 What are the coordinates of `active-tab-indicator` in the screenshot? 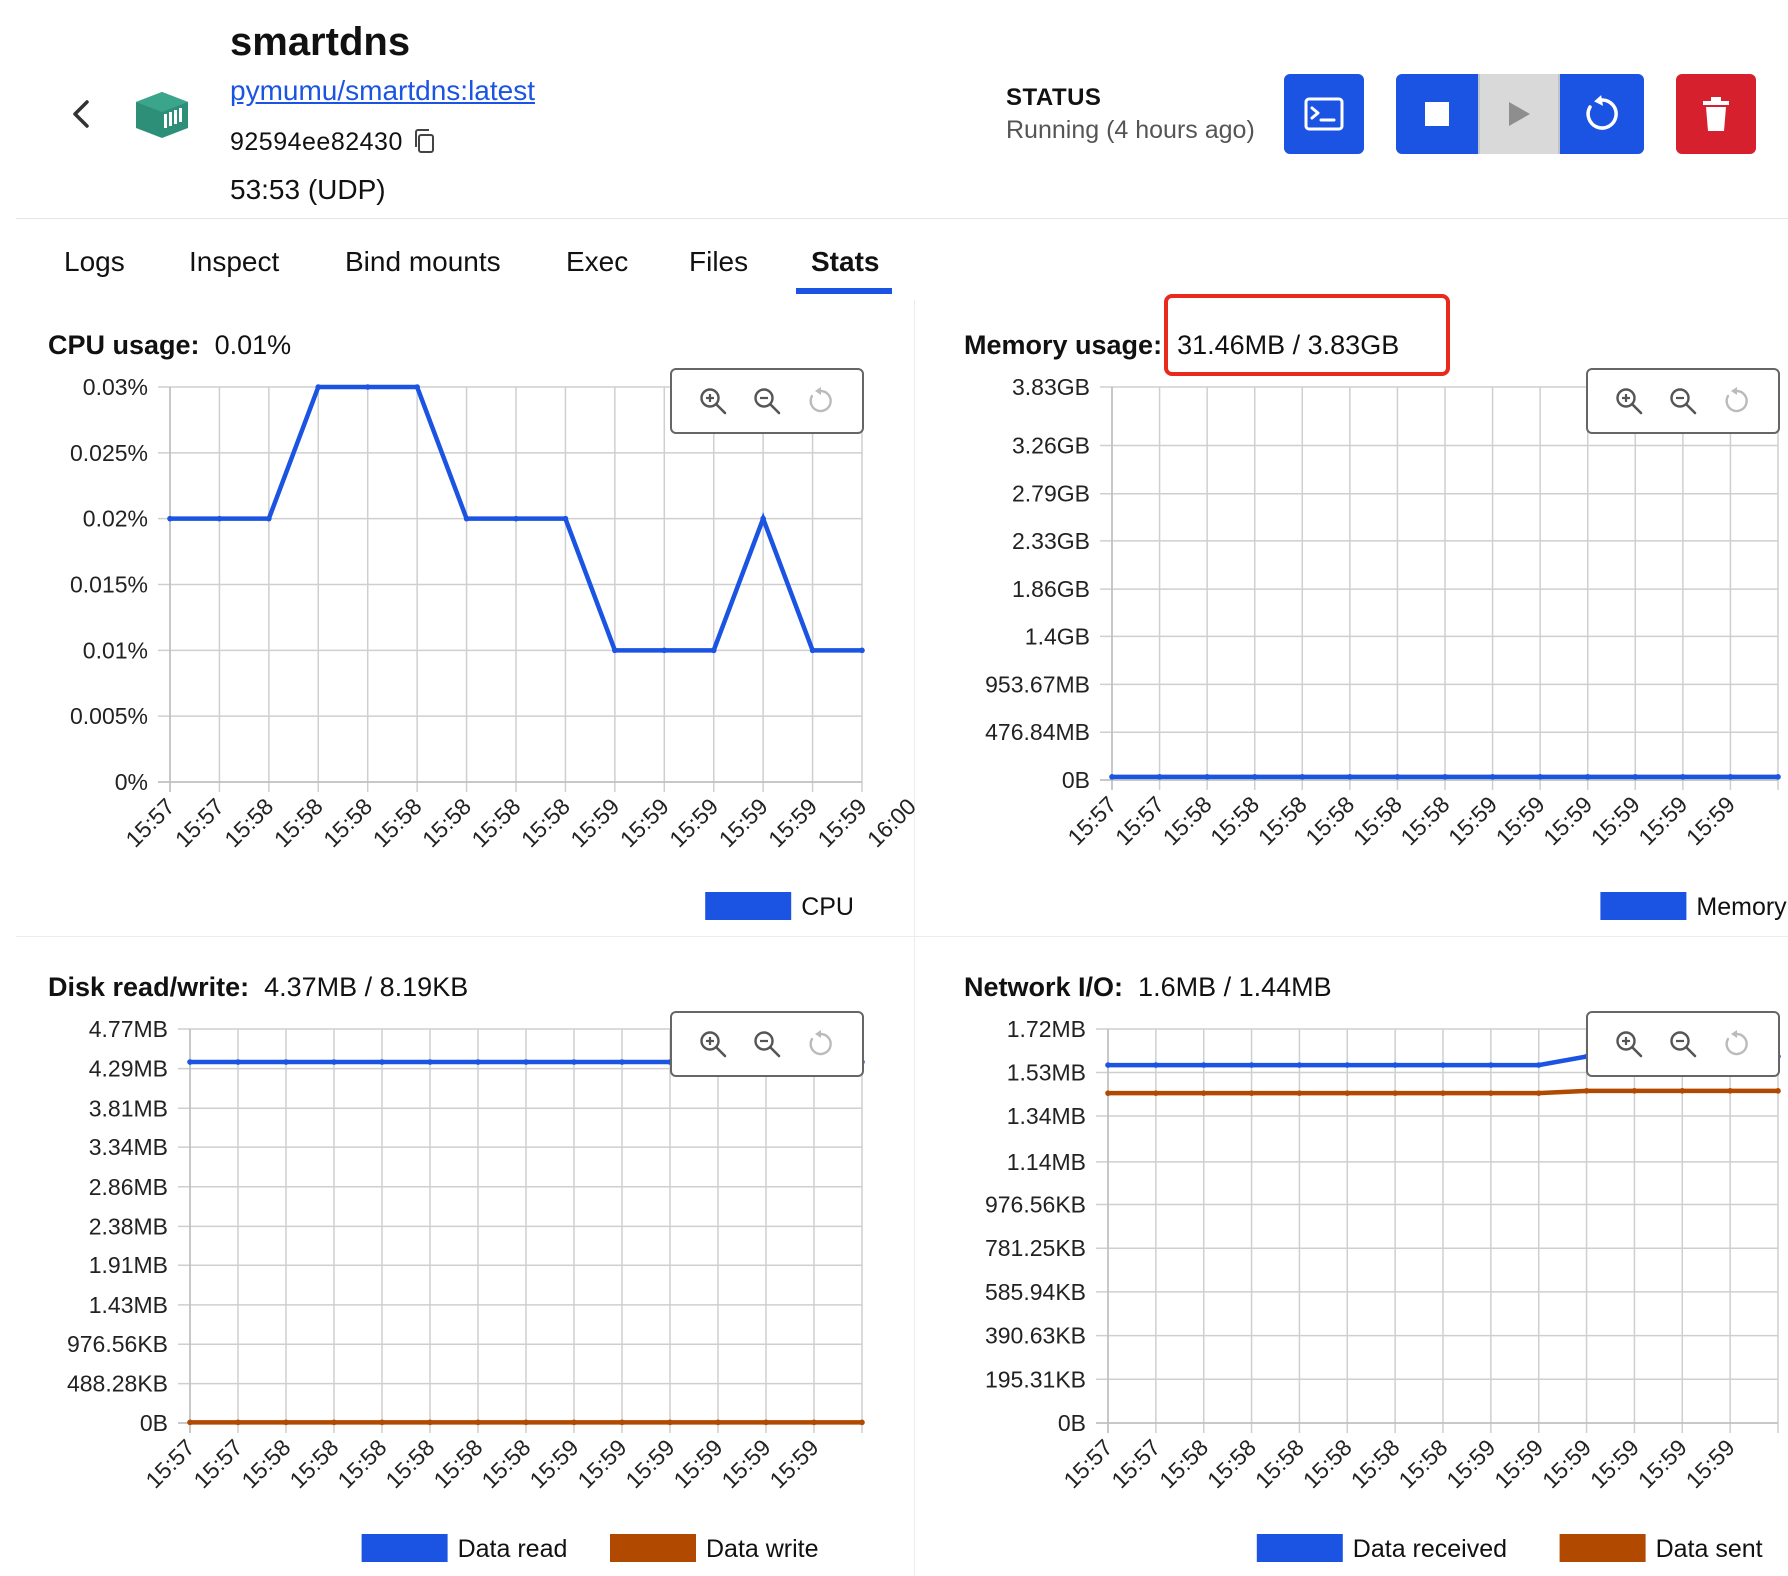 It's located at (844, 291).